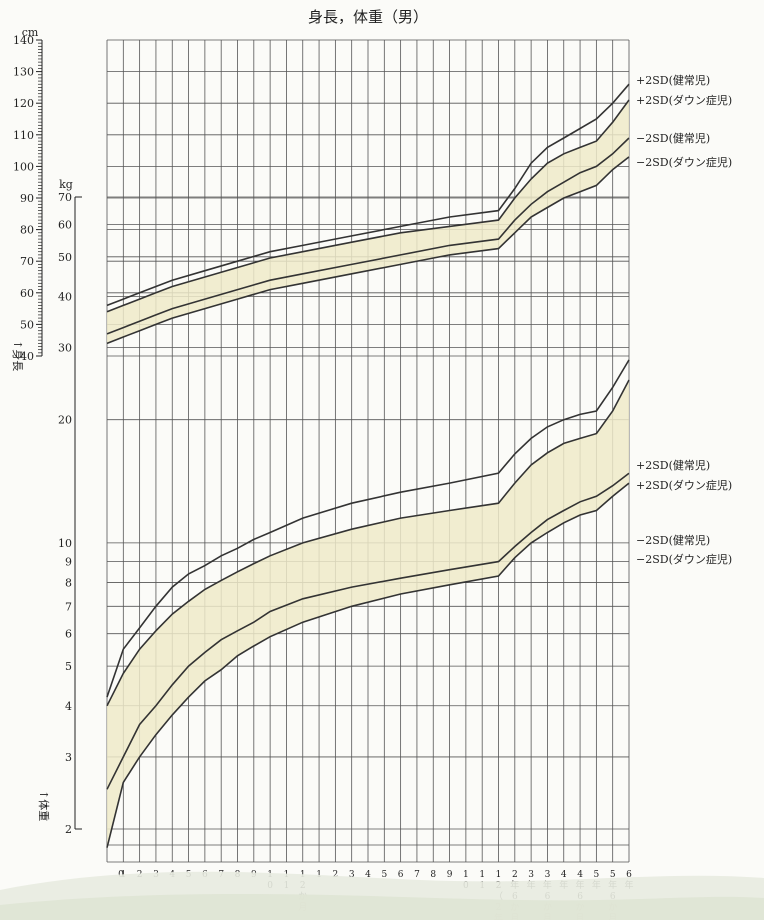  Describe the element at coordinates (68, 606) in the screenshot. I see `weight-tick-label: 7` at that location.